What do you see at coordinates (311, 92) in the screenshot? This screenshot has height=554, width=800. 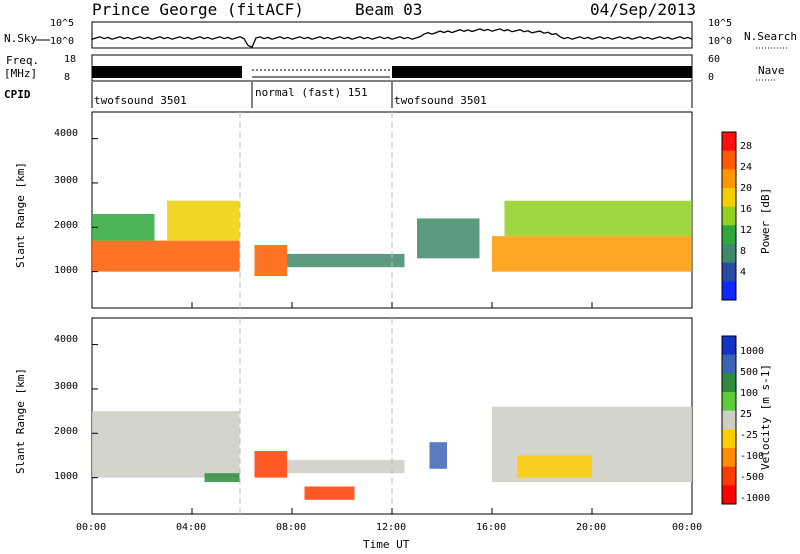 I see `cpid-segment-2: normal (fast) 151` at bounding box center [311, 92].